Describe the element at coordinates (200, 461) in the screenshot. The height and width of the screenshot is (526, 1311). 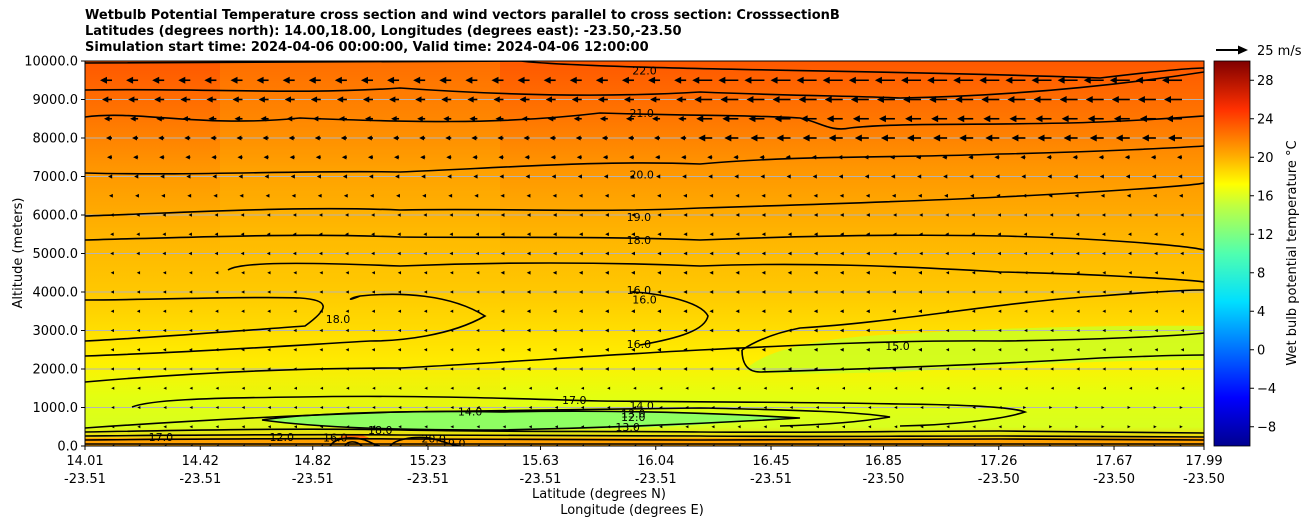
I see `x-tick-label-lat: 14.42` at that location.